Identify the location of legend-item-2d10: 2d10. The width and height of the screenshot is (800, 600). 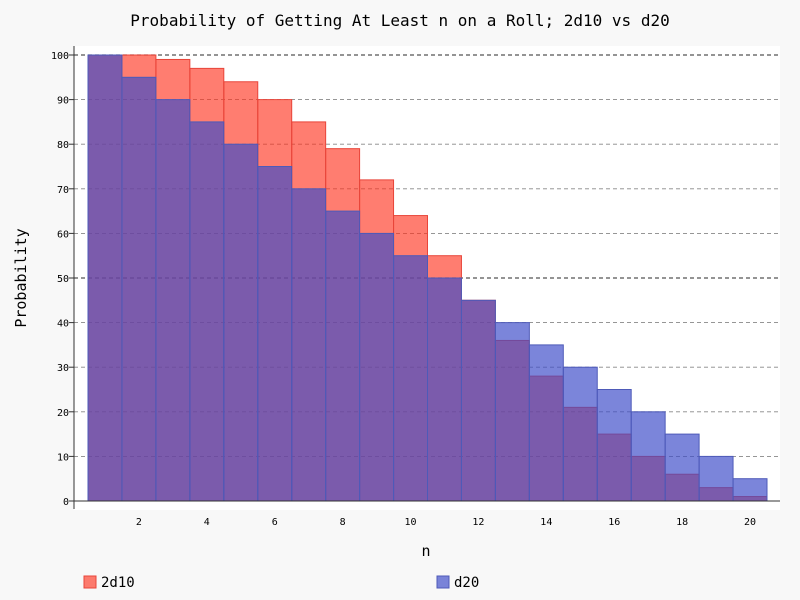
(109, 583).